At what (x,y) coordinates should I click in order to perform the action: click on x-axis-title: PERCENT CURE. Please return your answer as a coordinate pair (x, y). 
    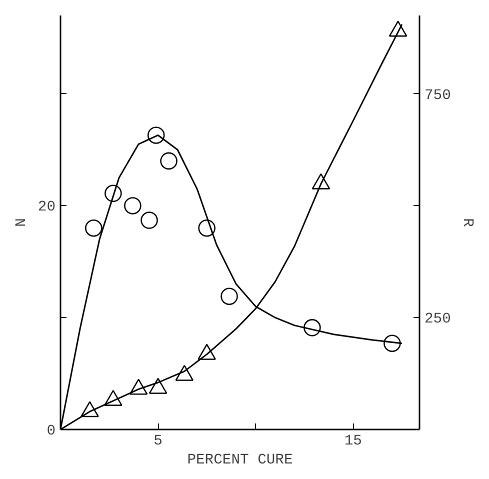
    Looking at the image, I should click on (240, 460).